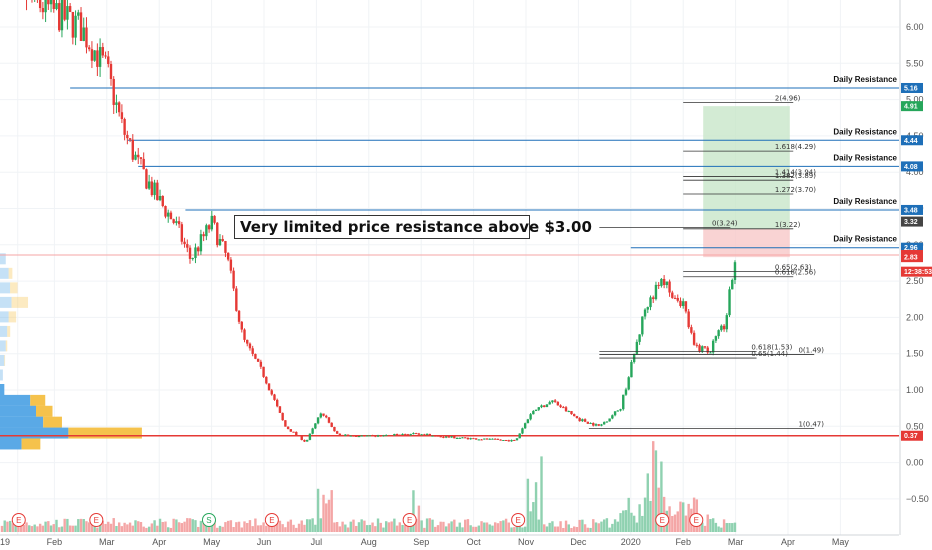  What do you see at coordinates (865, 157) in the screenshot?
I see `resistance-label: Daily Resistance` at bounding box center [865, 157].